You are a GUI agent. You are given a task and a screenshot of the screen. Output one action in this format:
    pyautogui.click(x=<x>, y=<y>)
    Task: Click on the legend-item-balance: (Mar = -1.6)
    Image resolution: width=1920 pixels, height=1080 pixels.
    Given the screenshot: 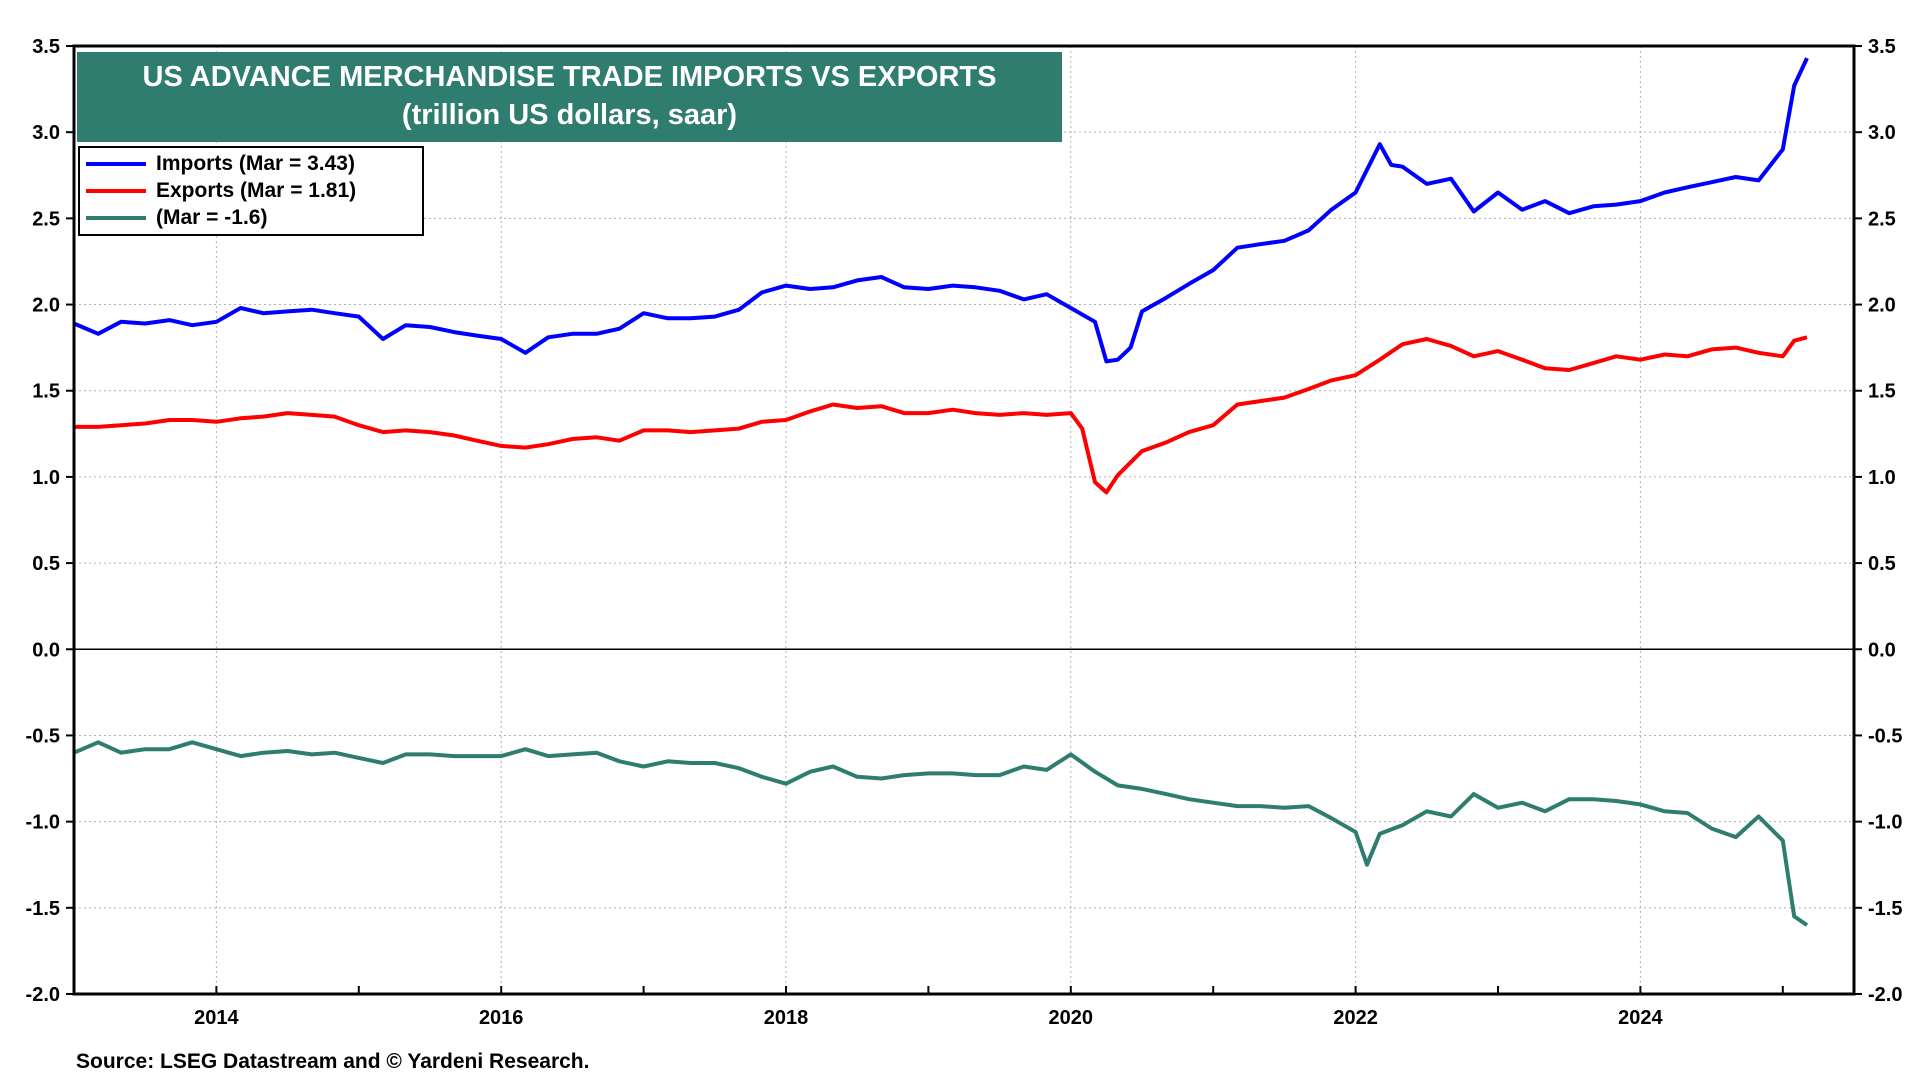 What is the action you would take?
    pyautogui.click(x=254, y=217)
    